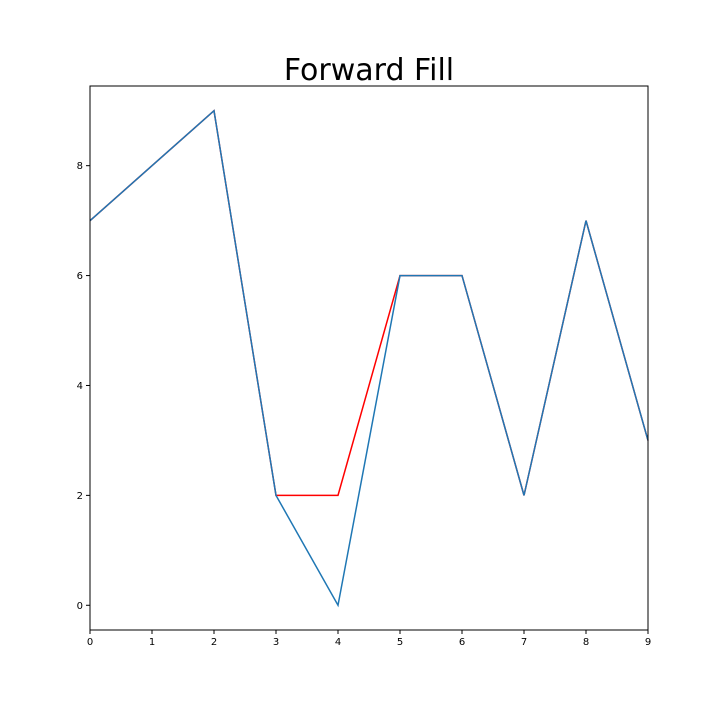 The width and height of the screenshot is (720, 720). Describe the element at coordinates (80, 166) in the screenshot. I see `y-tick-label: 8` at that location.